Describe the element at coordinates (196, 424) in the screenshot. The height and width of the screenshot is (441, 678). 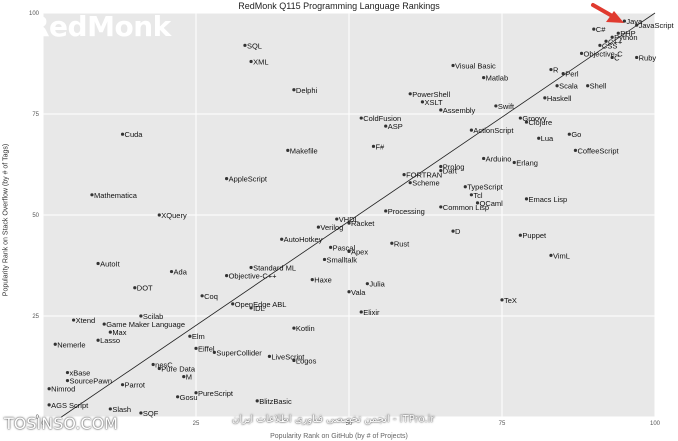
I see `x-tick-label: 25` at that location.